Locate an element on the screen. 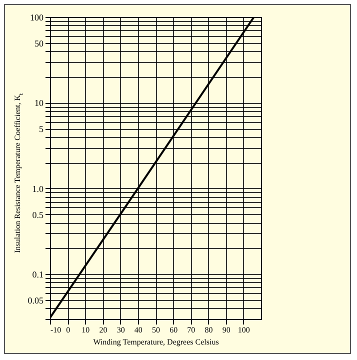 This screenshot has width=357, height=360. x-tick-label: 10 is located at coordinates (86, 330).